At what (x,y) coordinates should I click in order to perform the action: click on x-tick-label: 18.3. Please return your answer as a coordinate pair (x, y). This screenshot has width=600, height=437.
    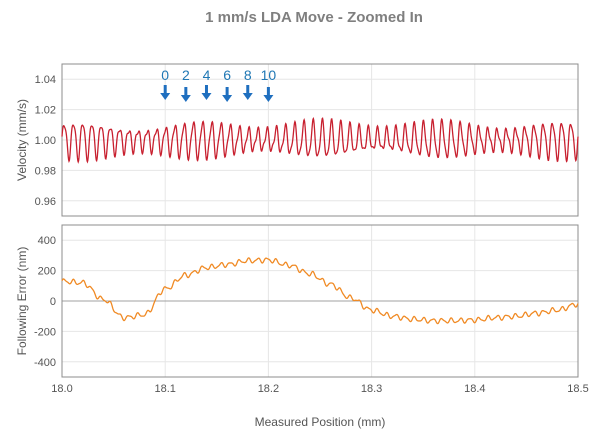
    Looking at the image, I should click on (371, 389).